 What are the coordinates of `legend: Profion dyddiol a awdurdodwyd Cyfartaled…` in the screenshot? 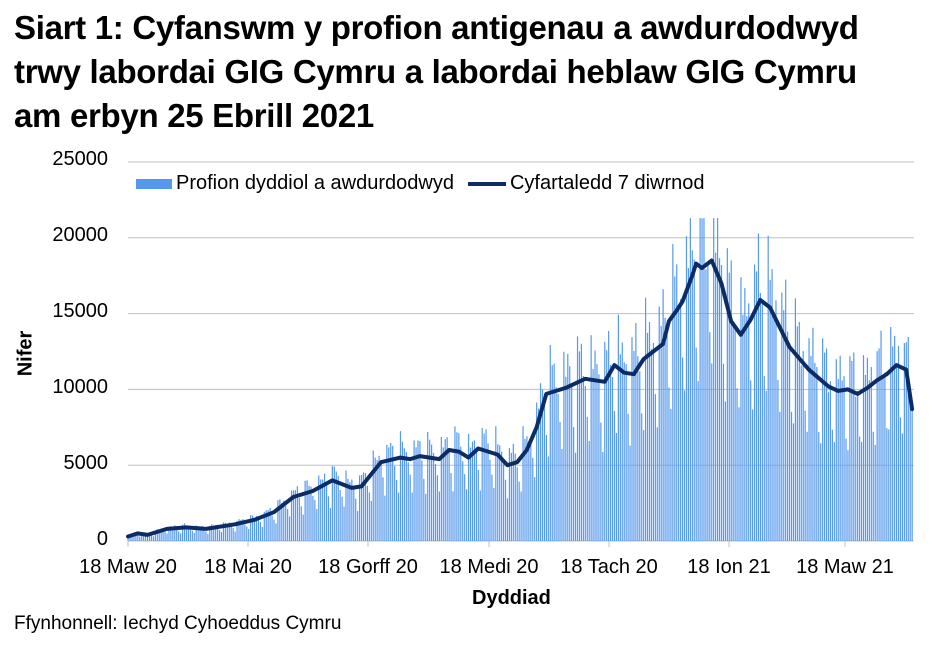 It's located at (420, 183).